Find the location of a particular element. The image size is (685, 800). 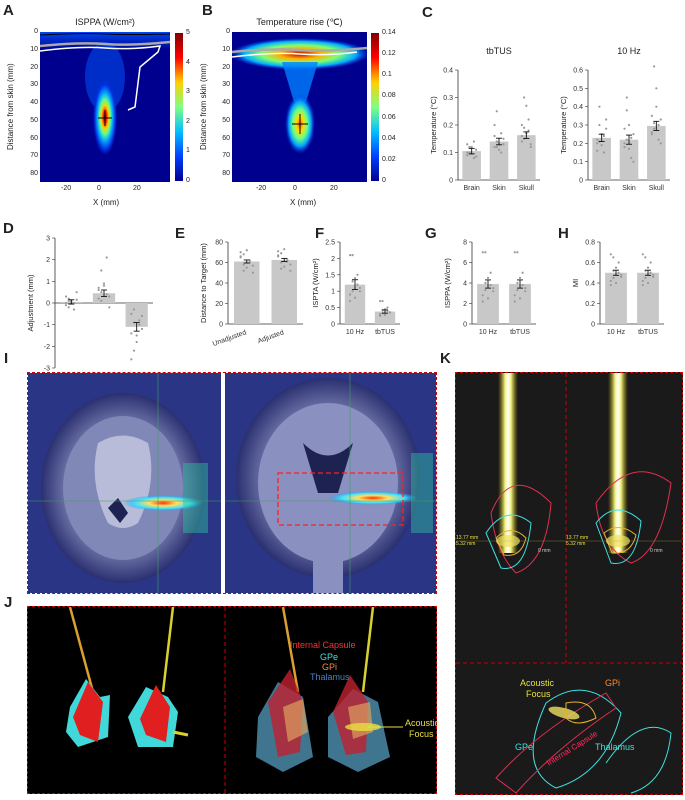

c1-xtick-2: Skull is located at coordinates (527, 188).